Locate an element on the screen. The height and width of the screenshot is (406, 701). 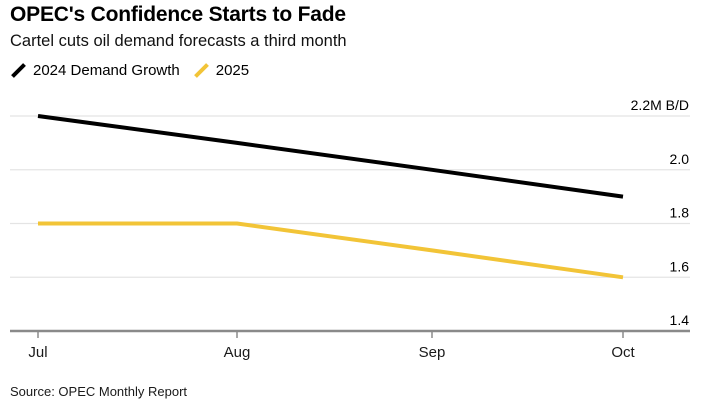
y-tick-label: 1.6 is located at coordinates (680, 266).